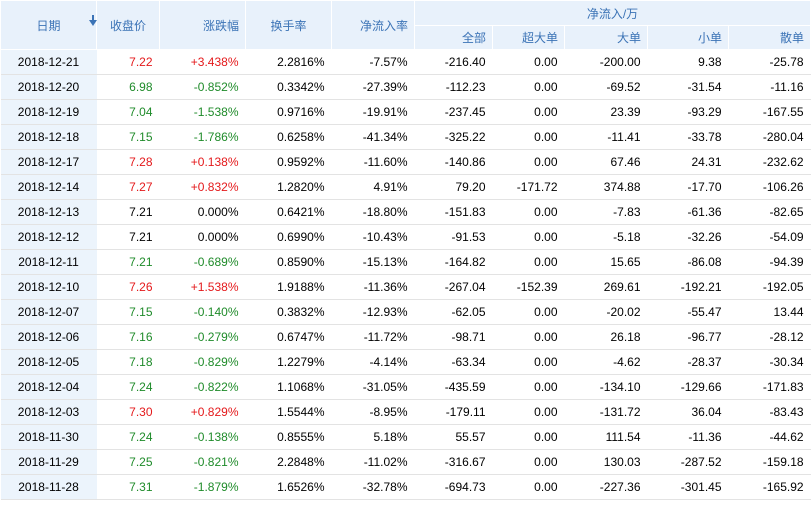 The image size is (812, 525). Describe the element at coordinates (288, 437) in the screenshot. I see `turnover-cell: 0.8555%` at that location.